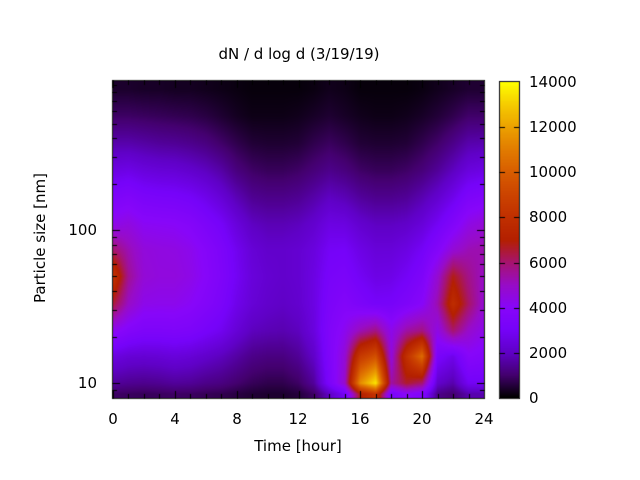  What do you see at coordinates (298, 446) in the screenshot?
I see `x-axis-title: Time [hour]` at bounding box center [298, 446].